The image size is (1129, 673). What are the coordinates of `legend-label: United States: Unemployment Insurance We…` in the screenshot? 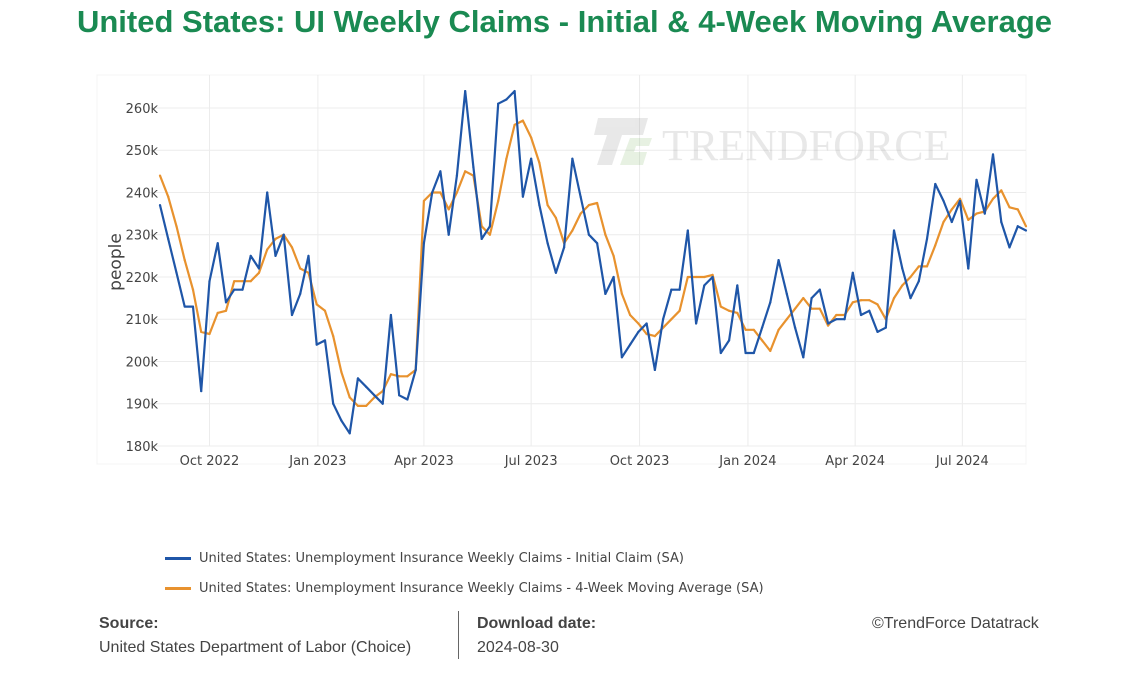 It's located at (441, 558).